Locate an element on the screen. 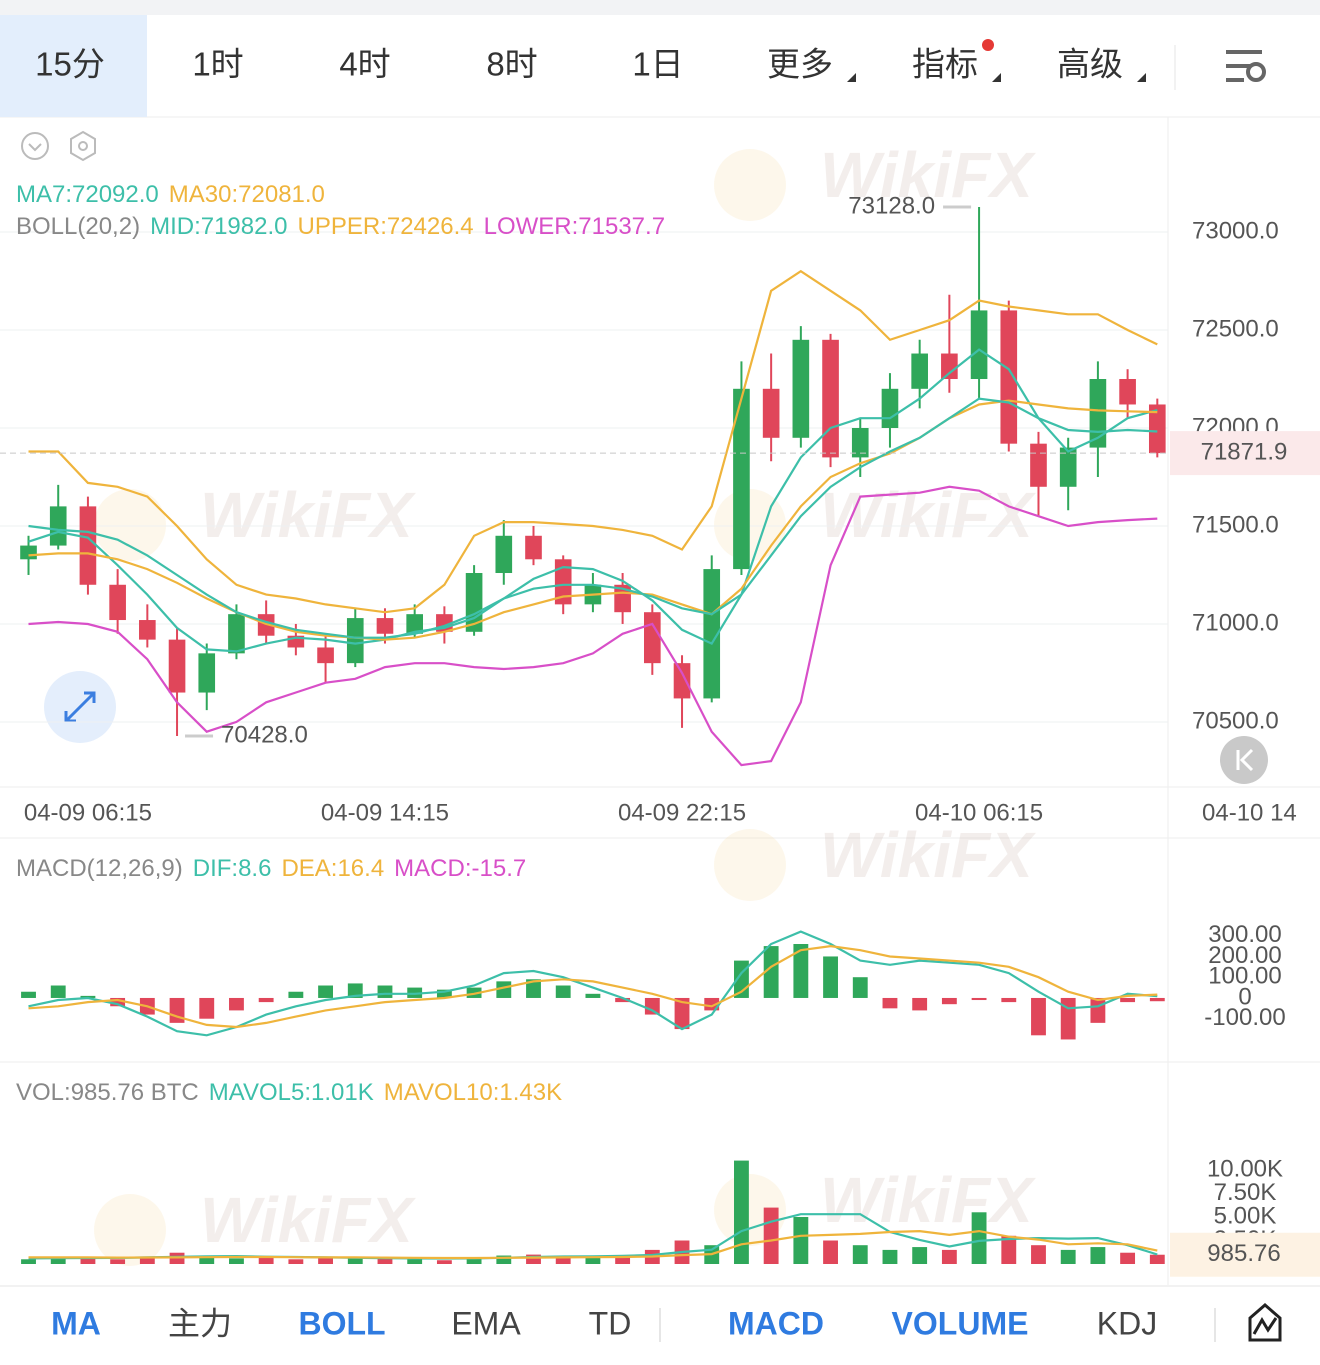 The height and width of the screenshot is (1365, 1320). time-tab: 指标 is located at coordinates (945, 64).